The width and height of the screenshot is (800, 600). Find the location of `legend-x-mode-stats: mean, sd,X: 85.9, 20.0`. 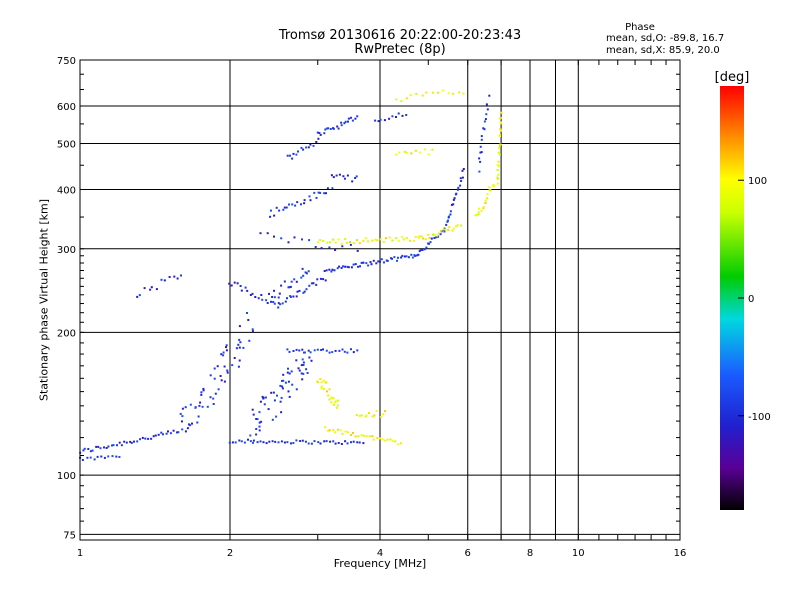

legend-x-mode-stats: mean, sd,X: 85.9, 20.0 is located at coordinates (663, 50).